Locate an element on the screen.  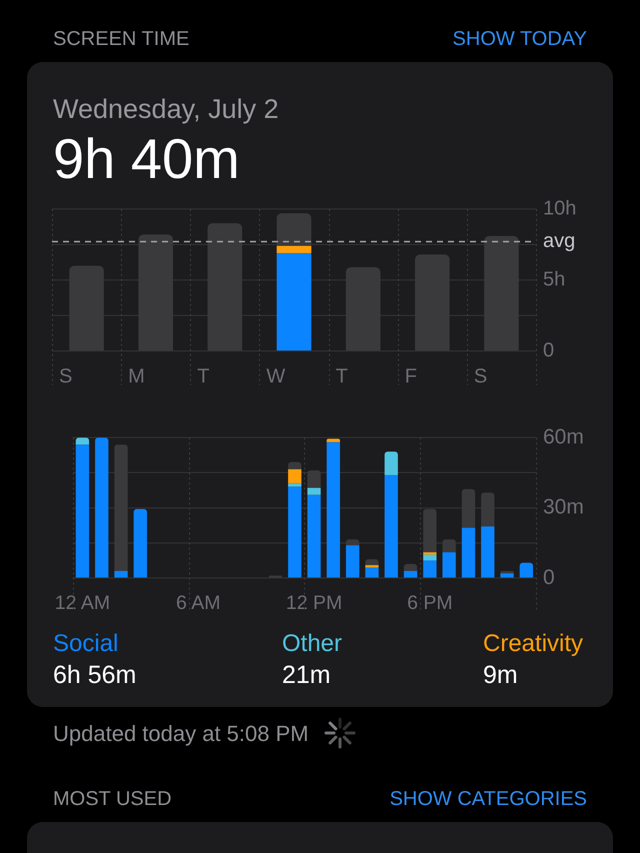
text: SCREEN TIME is located at coordinates (121, 39).